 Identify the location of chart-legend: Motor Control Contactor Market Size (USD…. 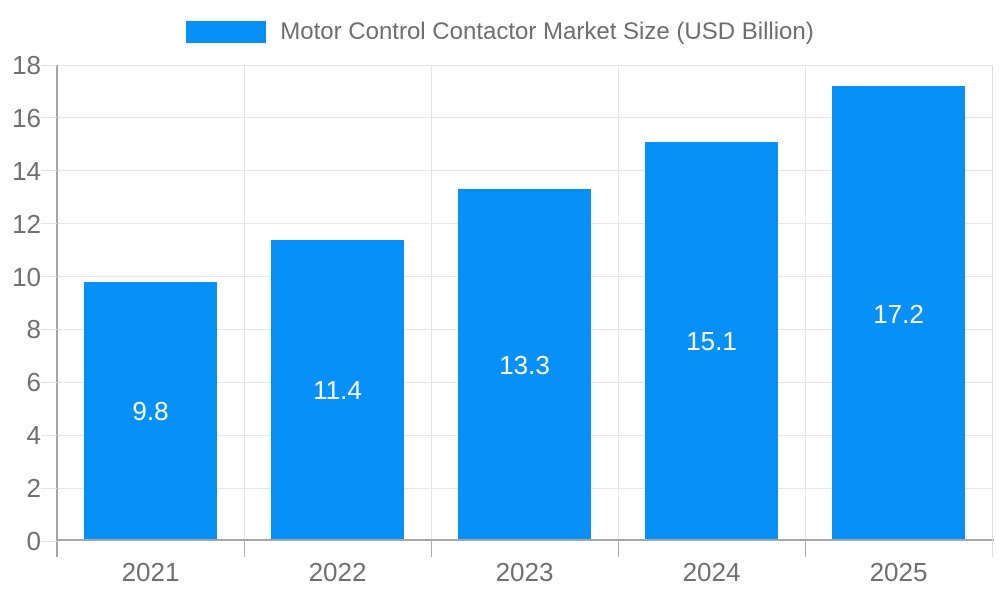
(500, 32).